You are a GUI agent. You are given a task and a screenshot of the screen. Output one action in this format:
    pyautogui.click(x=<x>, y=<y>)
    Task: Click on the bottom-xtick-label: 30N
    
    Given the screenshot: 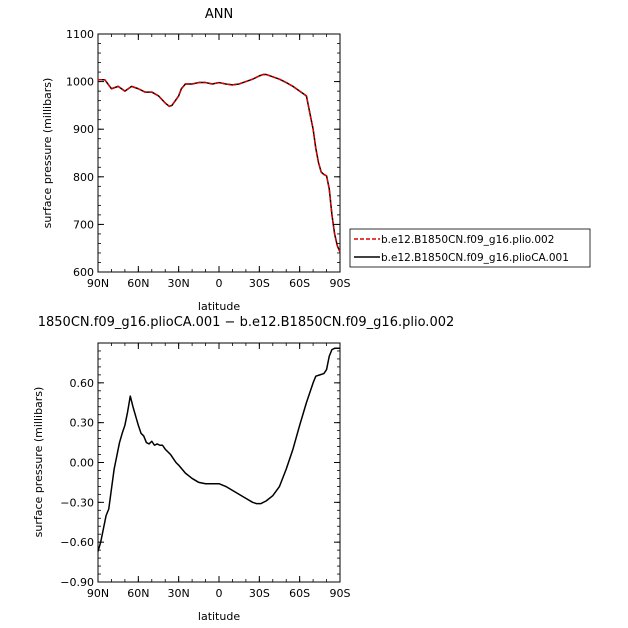 What is the action you would take?
    pyautogui.click(x=179, y=593)
    